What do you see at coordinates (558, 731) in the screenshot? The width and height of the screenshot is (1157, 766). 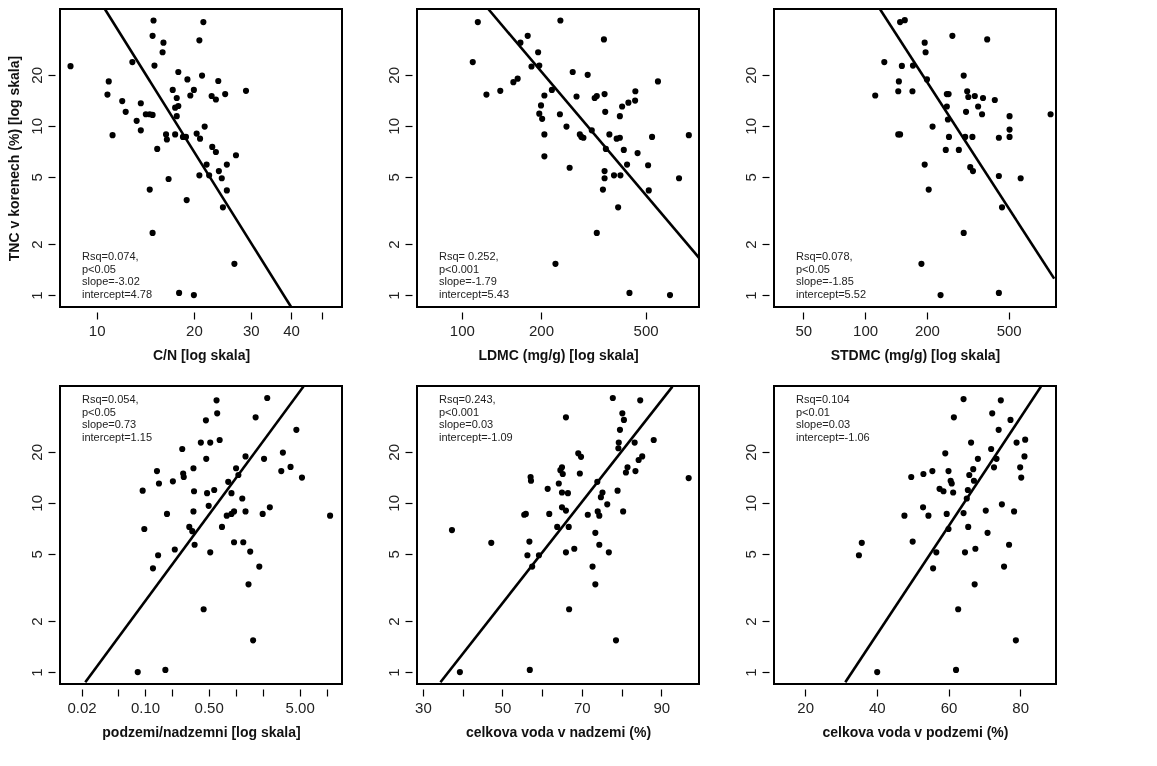 I see `x-axis-title: celkova voda v nadzemi (%)` at bounding box center [558, 731].